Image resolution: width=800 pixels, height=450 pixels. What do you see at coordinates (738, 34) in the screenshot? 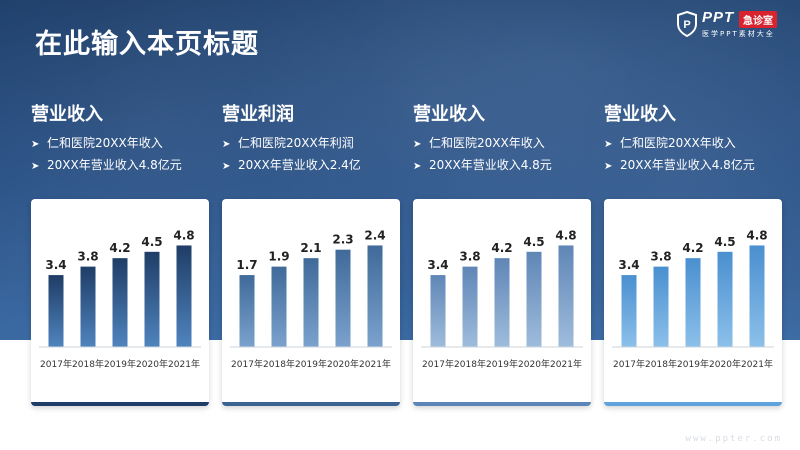
I see `logo-subtitle: 医学PPT素材大全` at bounding box center [738, 34].